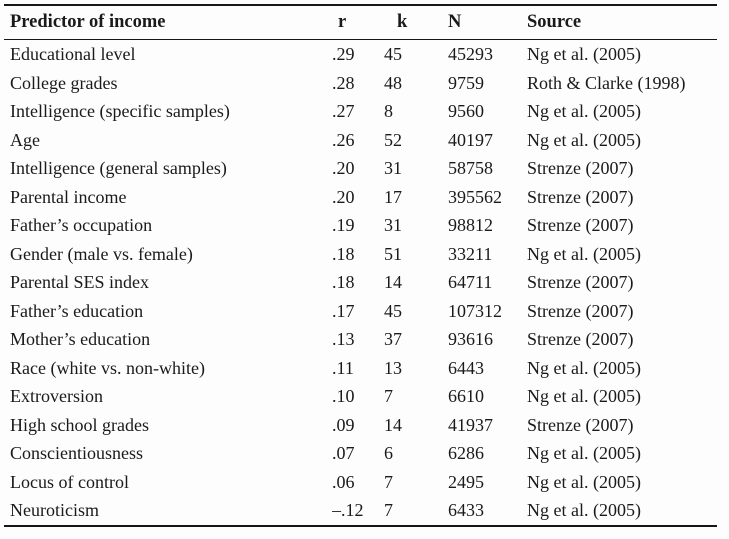  Describe the element at coordinates (343, 82) in the screenshot. I see `cell-r: .28` at that location.